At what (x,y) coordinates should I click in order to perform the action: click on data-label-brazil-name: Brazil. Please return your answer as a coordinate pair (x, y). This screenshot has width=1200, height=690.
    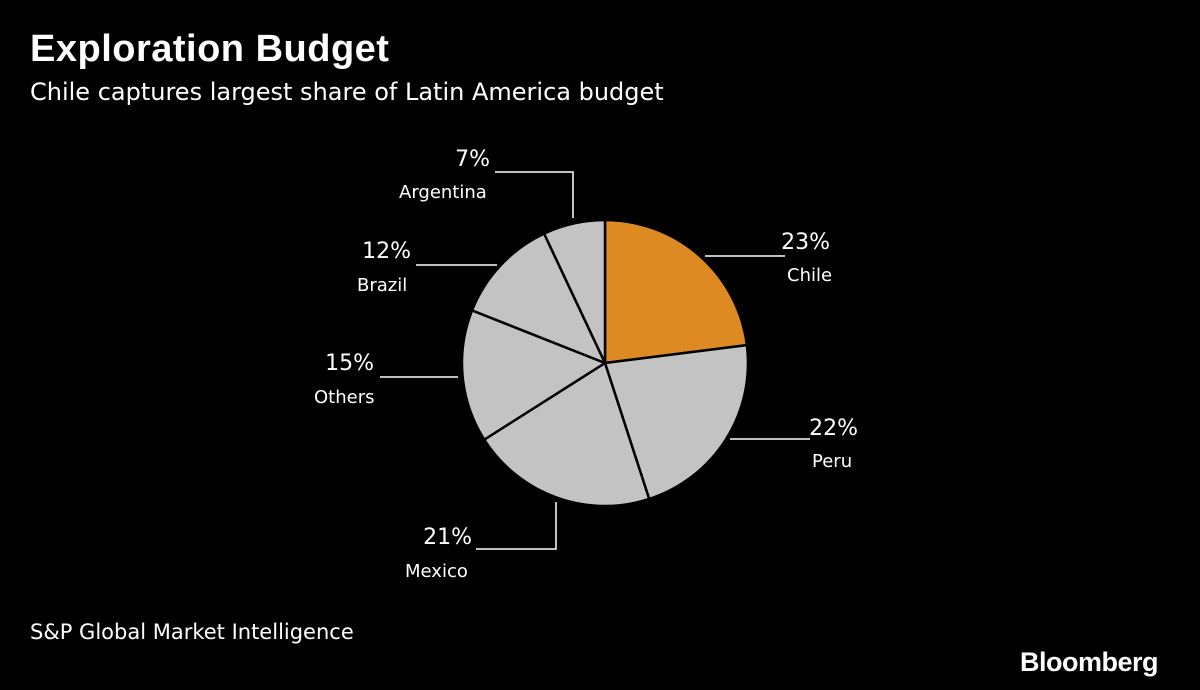
    Looking at the image, I should click on (382, 285).